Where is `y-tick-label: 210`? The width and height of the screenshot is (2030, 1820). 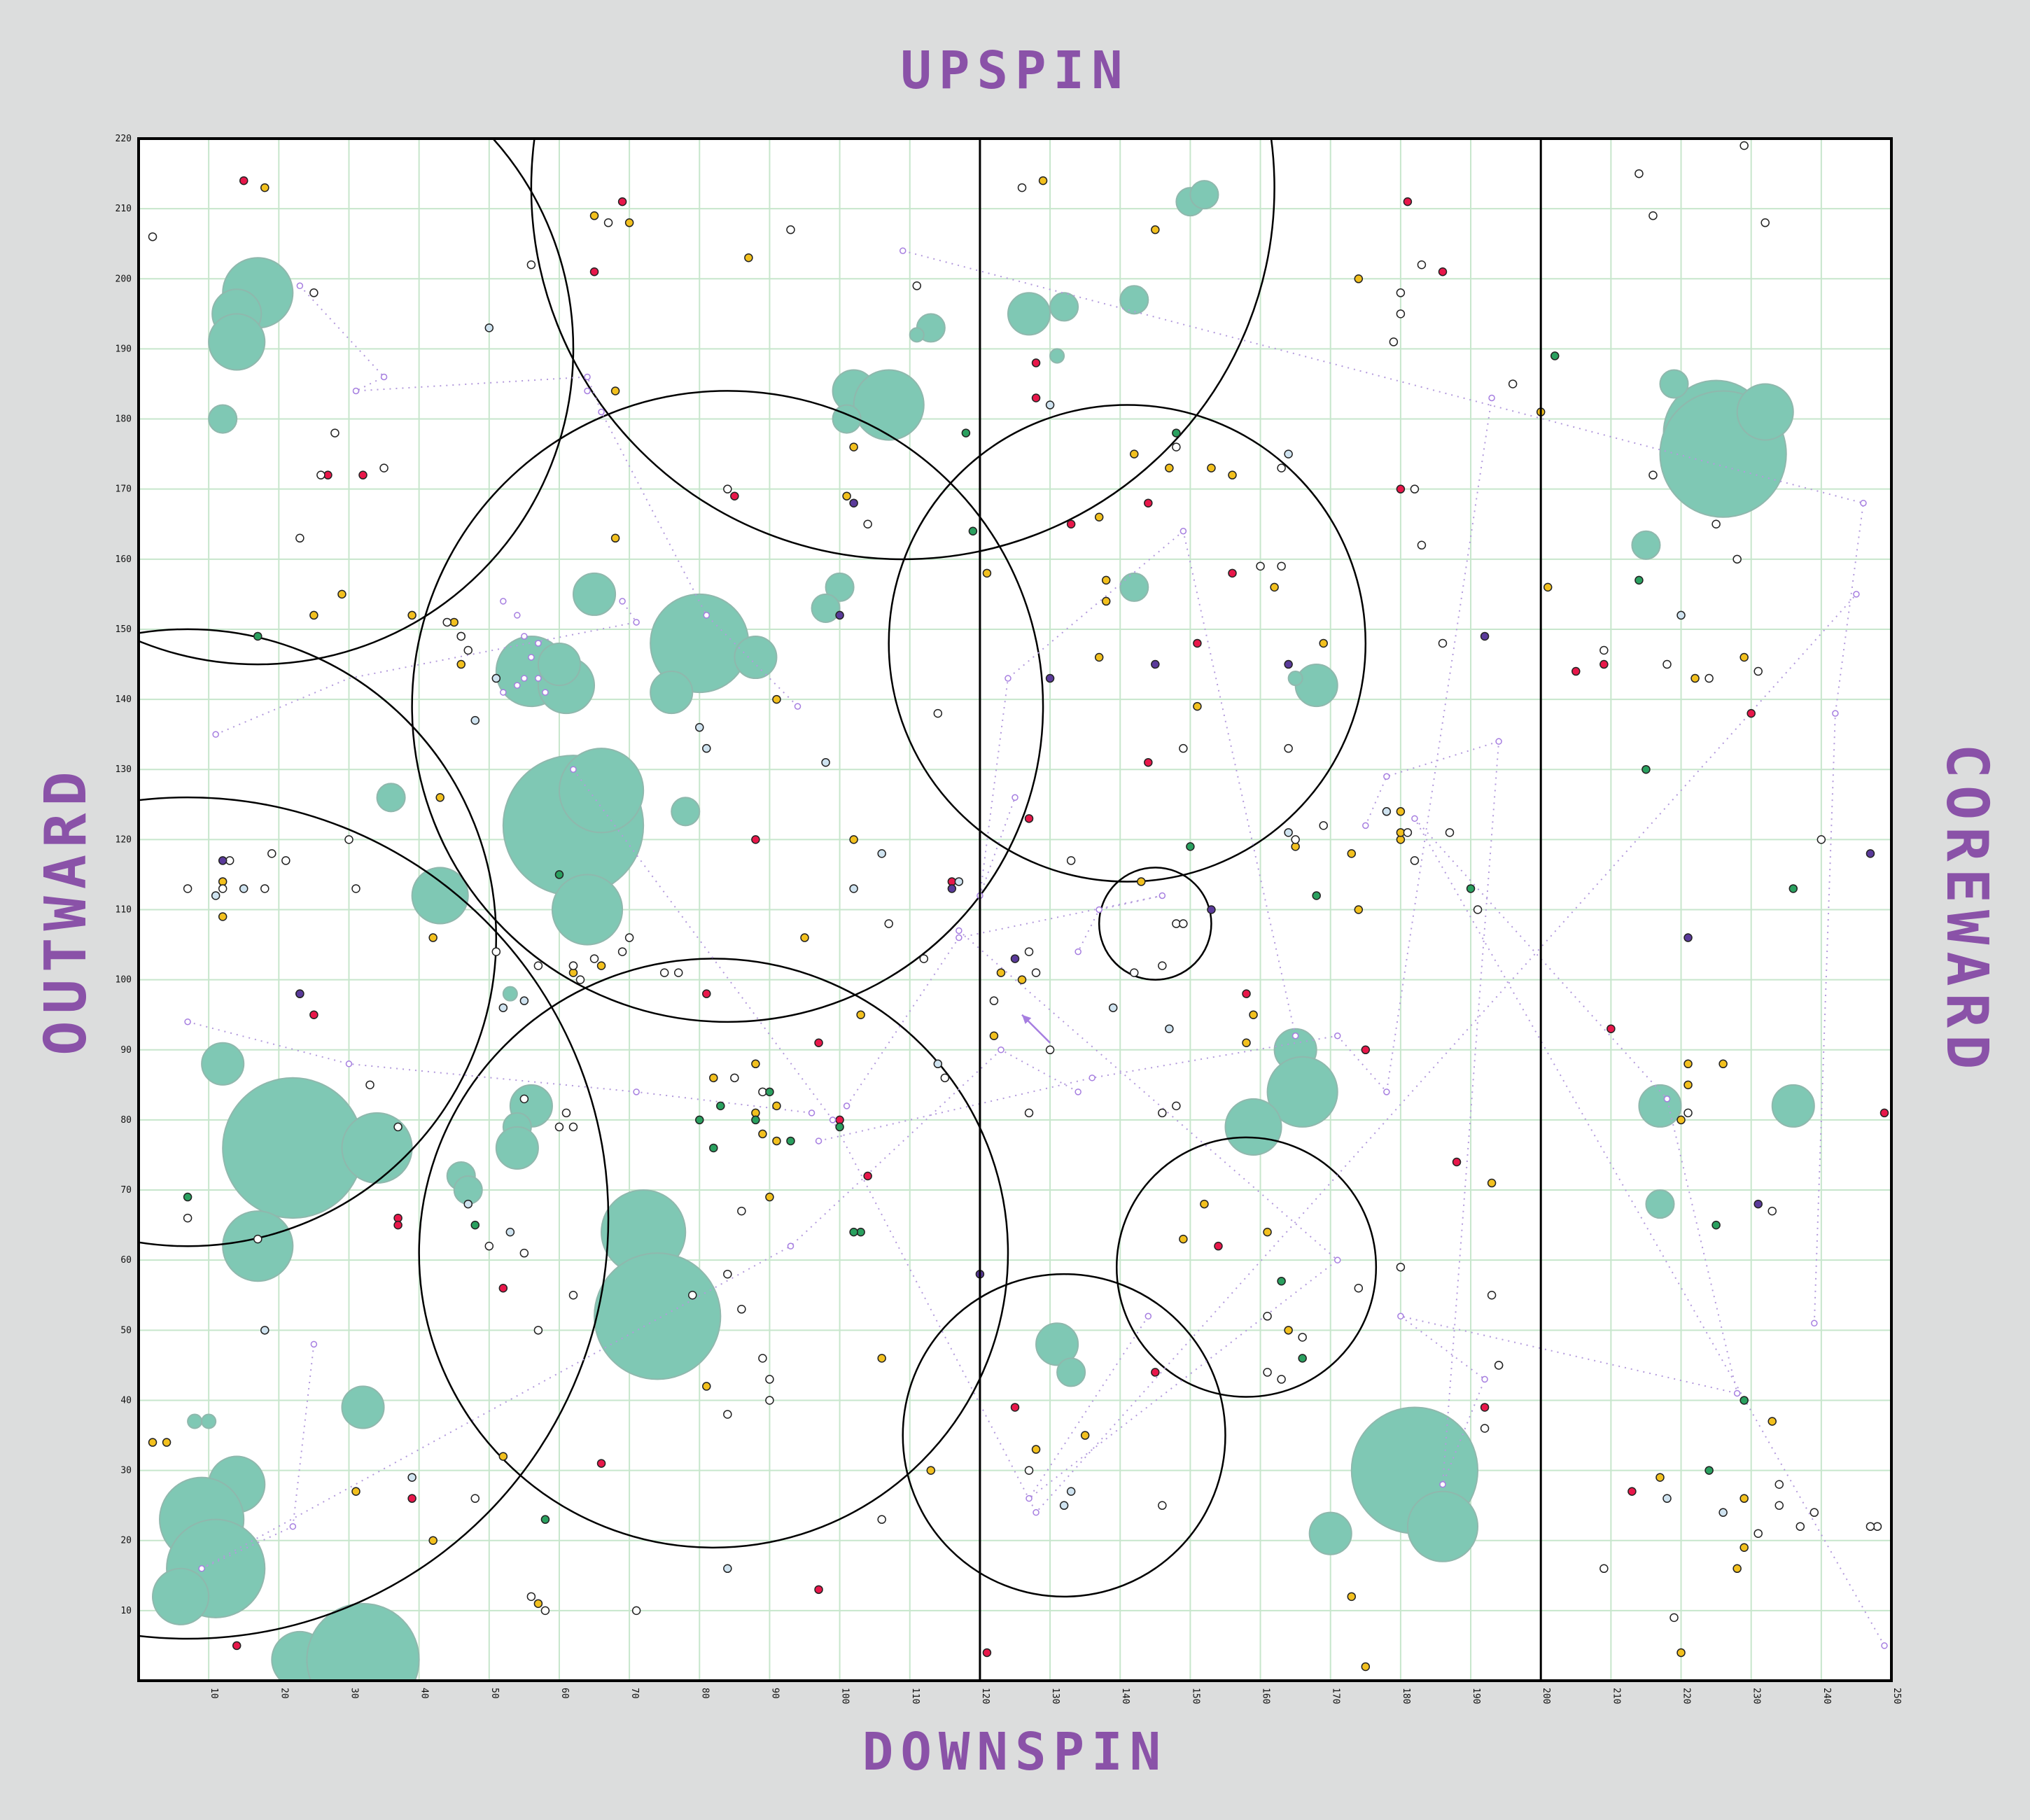 y-tick-label: 210 is located at coordinates (123, 209).